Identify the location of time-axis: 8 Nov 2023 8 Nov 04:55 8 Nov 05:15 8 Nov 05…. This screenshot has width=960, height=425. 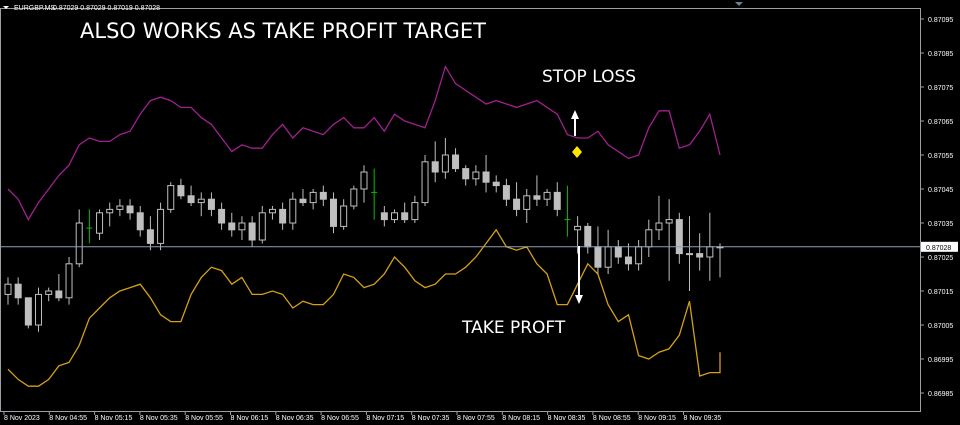
(362, 416).